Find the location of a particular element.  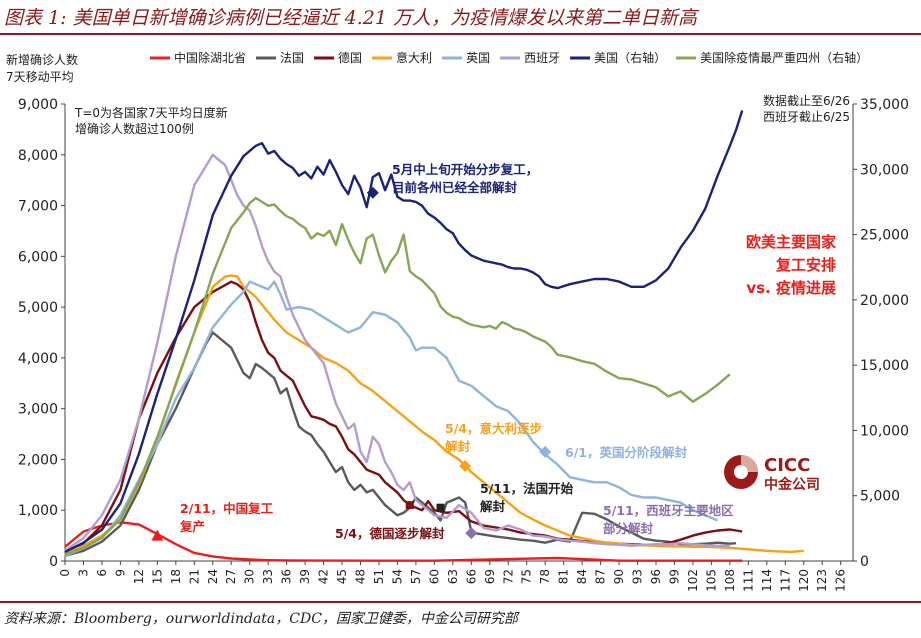

x-tick-label: 3 is located at coordinates (83, 573).